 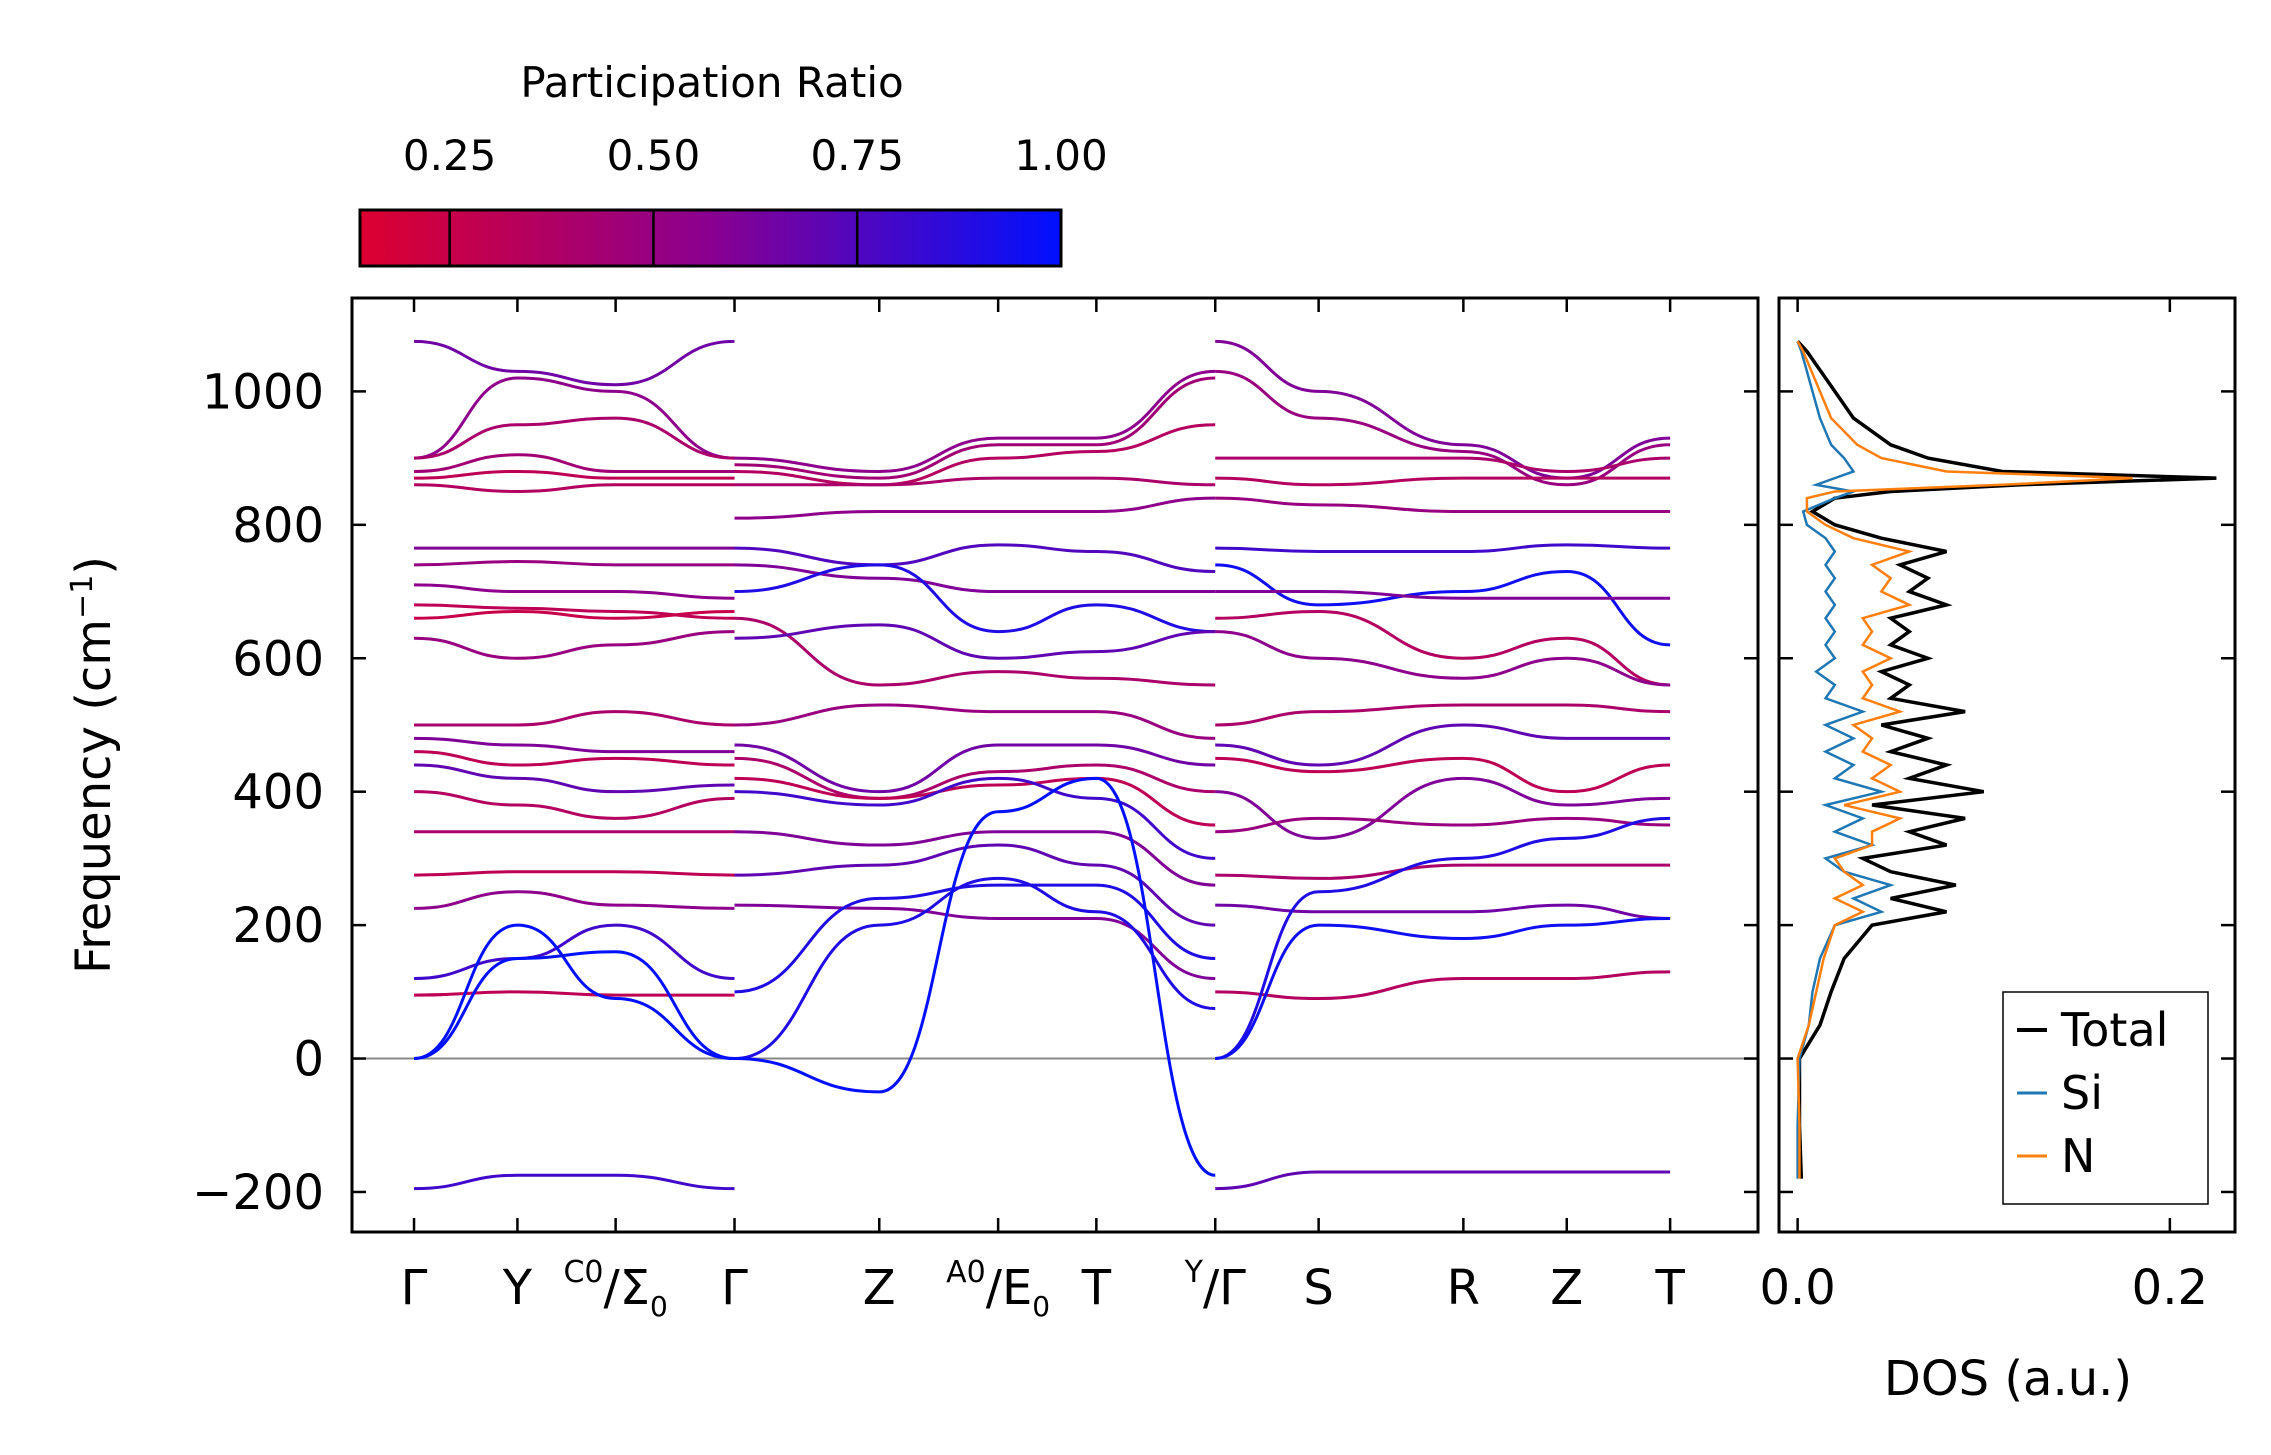 I want to click on dos-legend: Total Si N, so click(x=2105, y=1098).